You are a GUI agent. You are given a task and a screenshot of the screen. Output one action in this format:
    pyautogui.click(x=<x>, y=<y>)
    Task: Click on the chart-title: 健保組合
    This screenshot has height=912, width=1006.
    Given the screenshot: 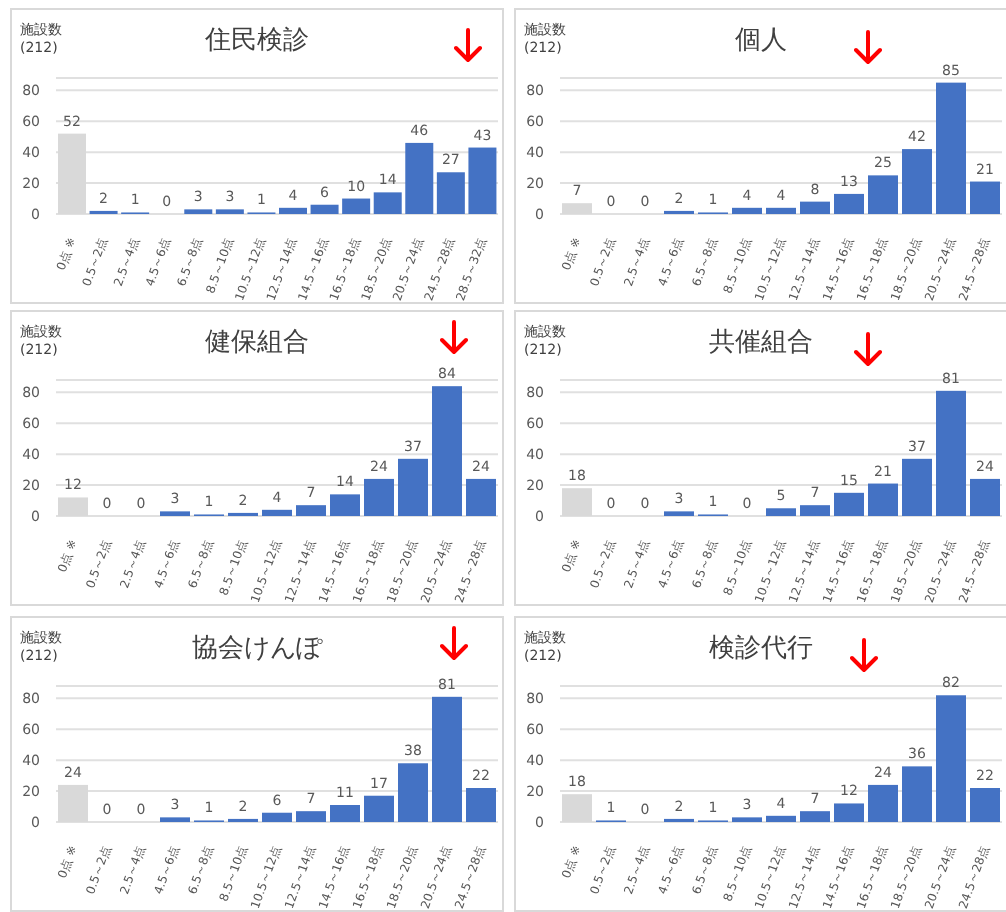 What is the action you would take?
    pyautogui.click(x=257, y=343)
    